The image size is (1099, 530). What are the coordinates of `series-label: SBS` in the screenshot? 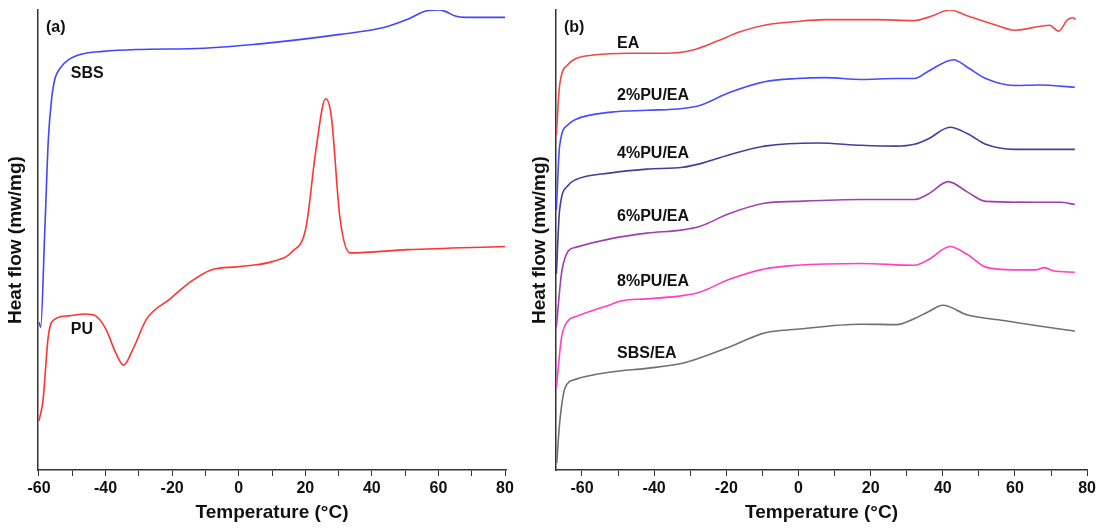 It's located at (87, 73).